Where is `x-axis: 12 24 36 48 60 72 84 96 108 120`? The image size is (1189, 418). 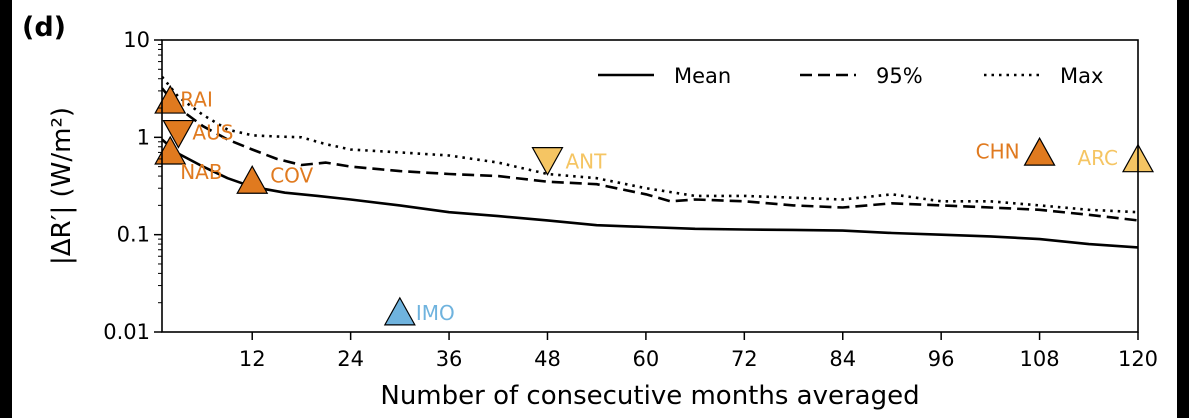 x-axis: 12 24 36 48 60 72 84 96 108 120 is located at coordinates (698, 351).